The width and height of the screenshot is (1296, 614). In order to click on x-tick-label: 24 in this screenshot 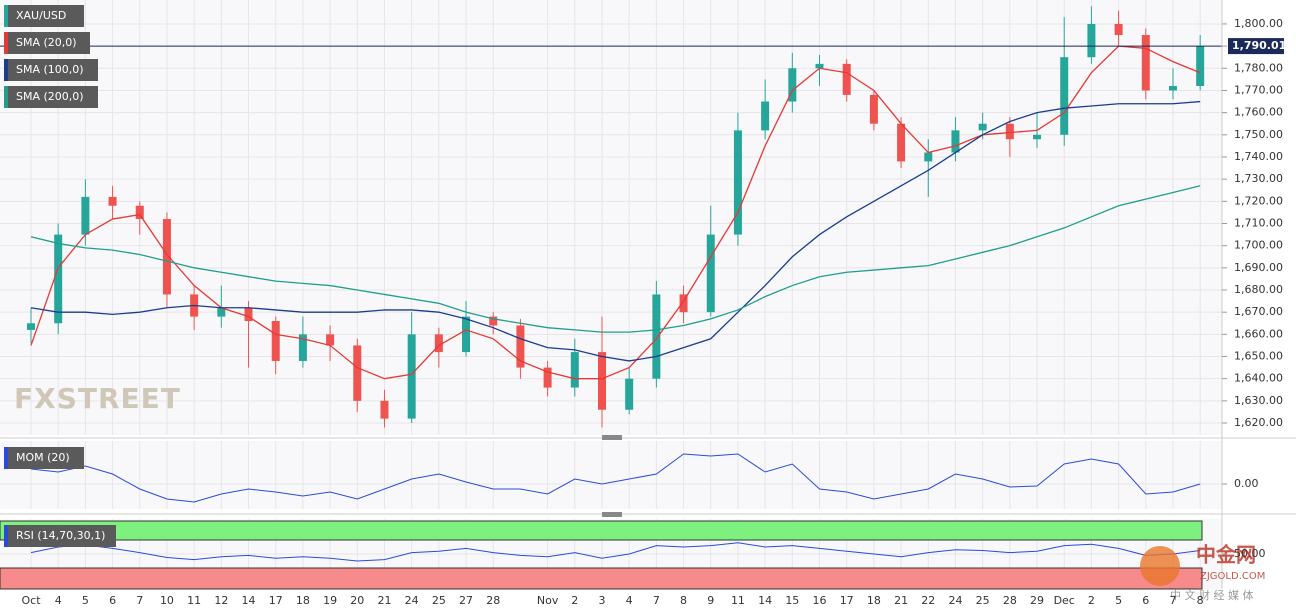, I will do `click(955, 600)`.